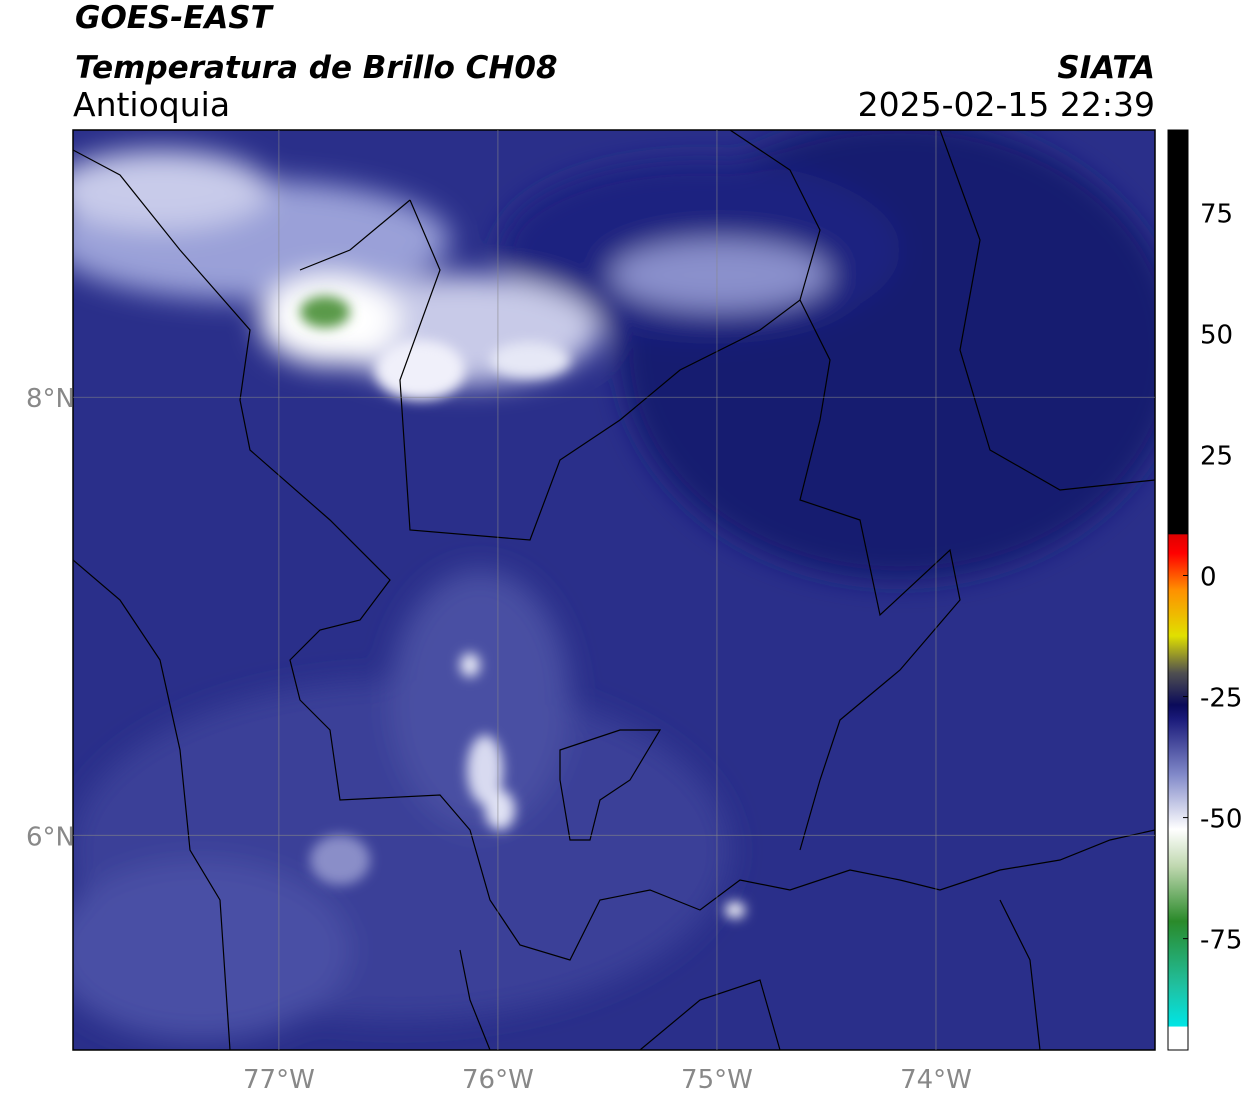 The width and height of the screenshot is (1252, 1103). I want to click on y-tick-label: 6°N, so click(50, 837).